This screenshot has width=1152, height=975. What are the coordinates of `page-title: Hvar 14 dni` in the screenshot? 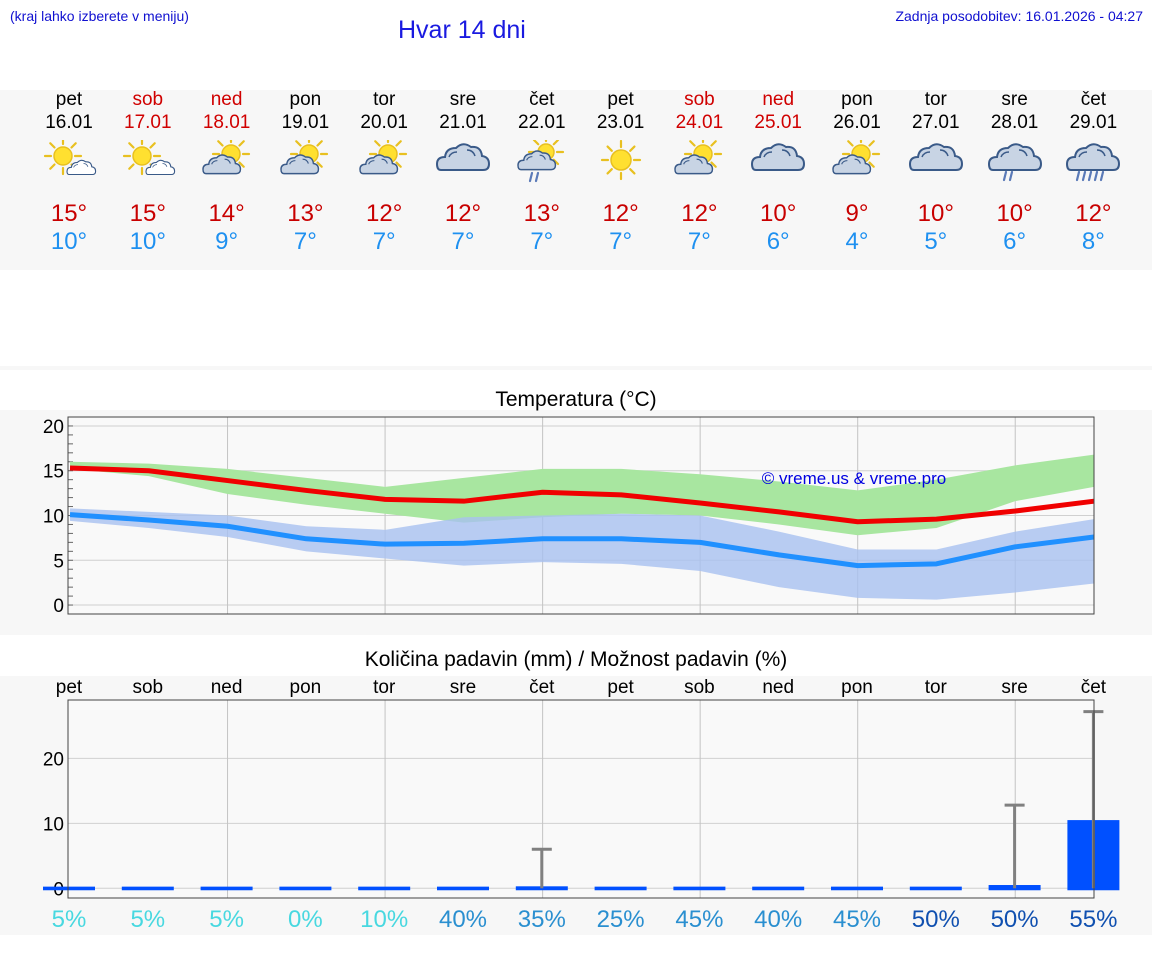 It's located at (462, 30).